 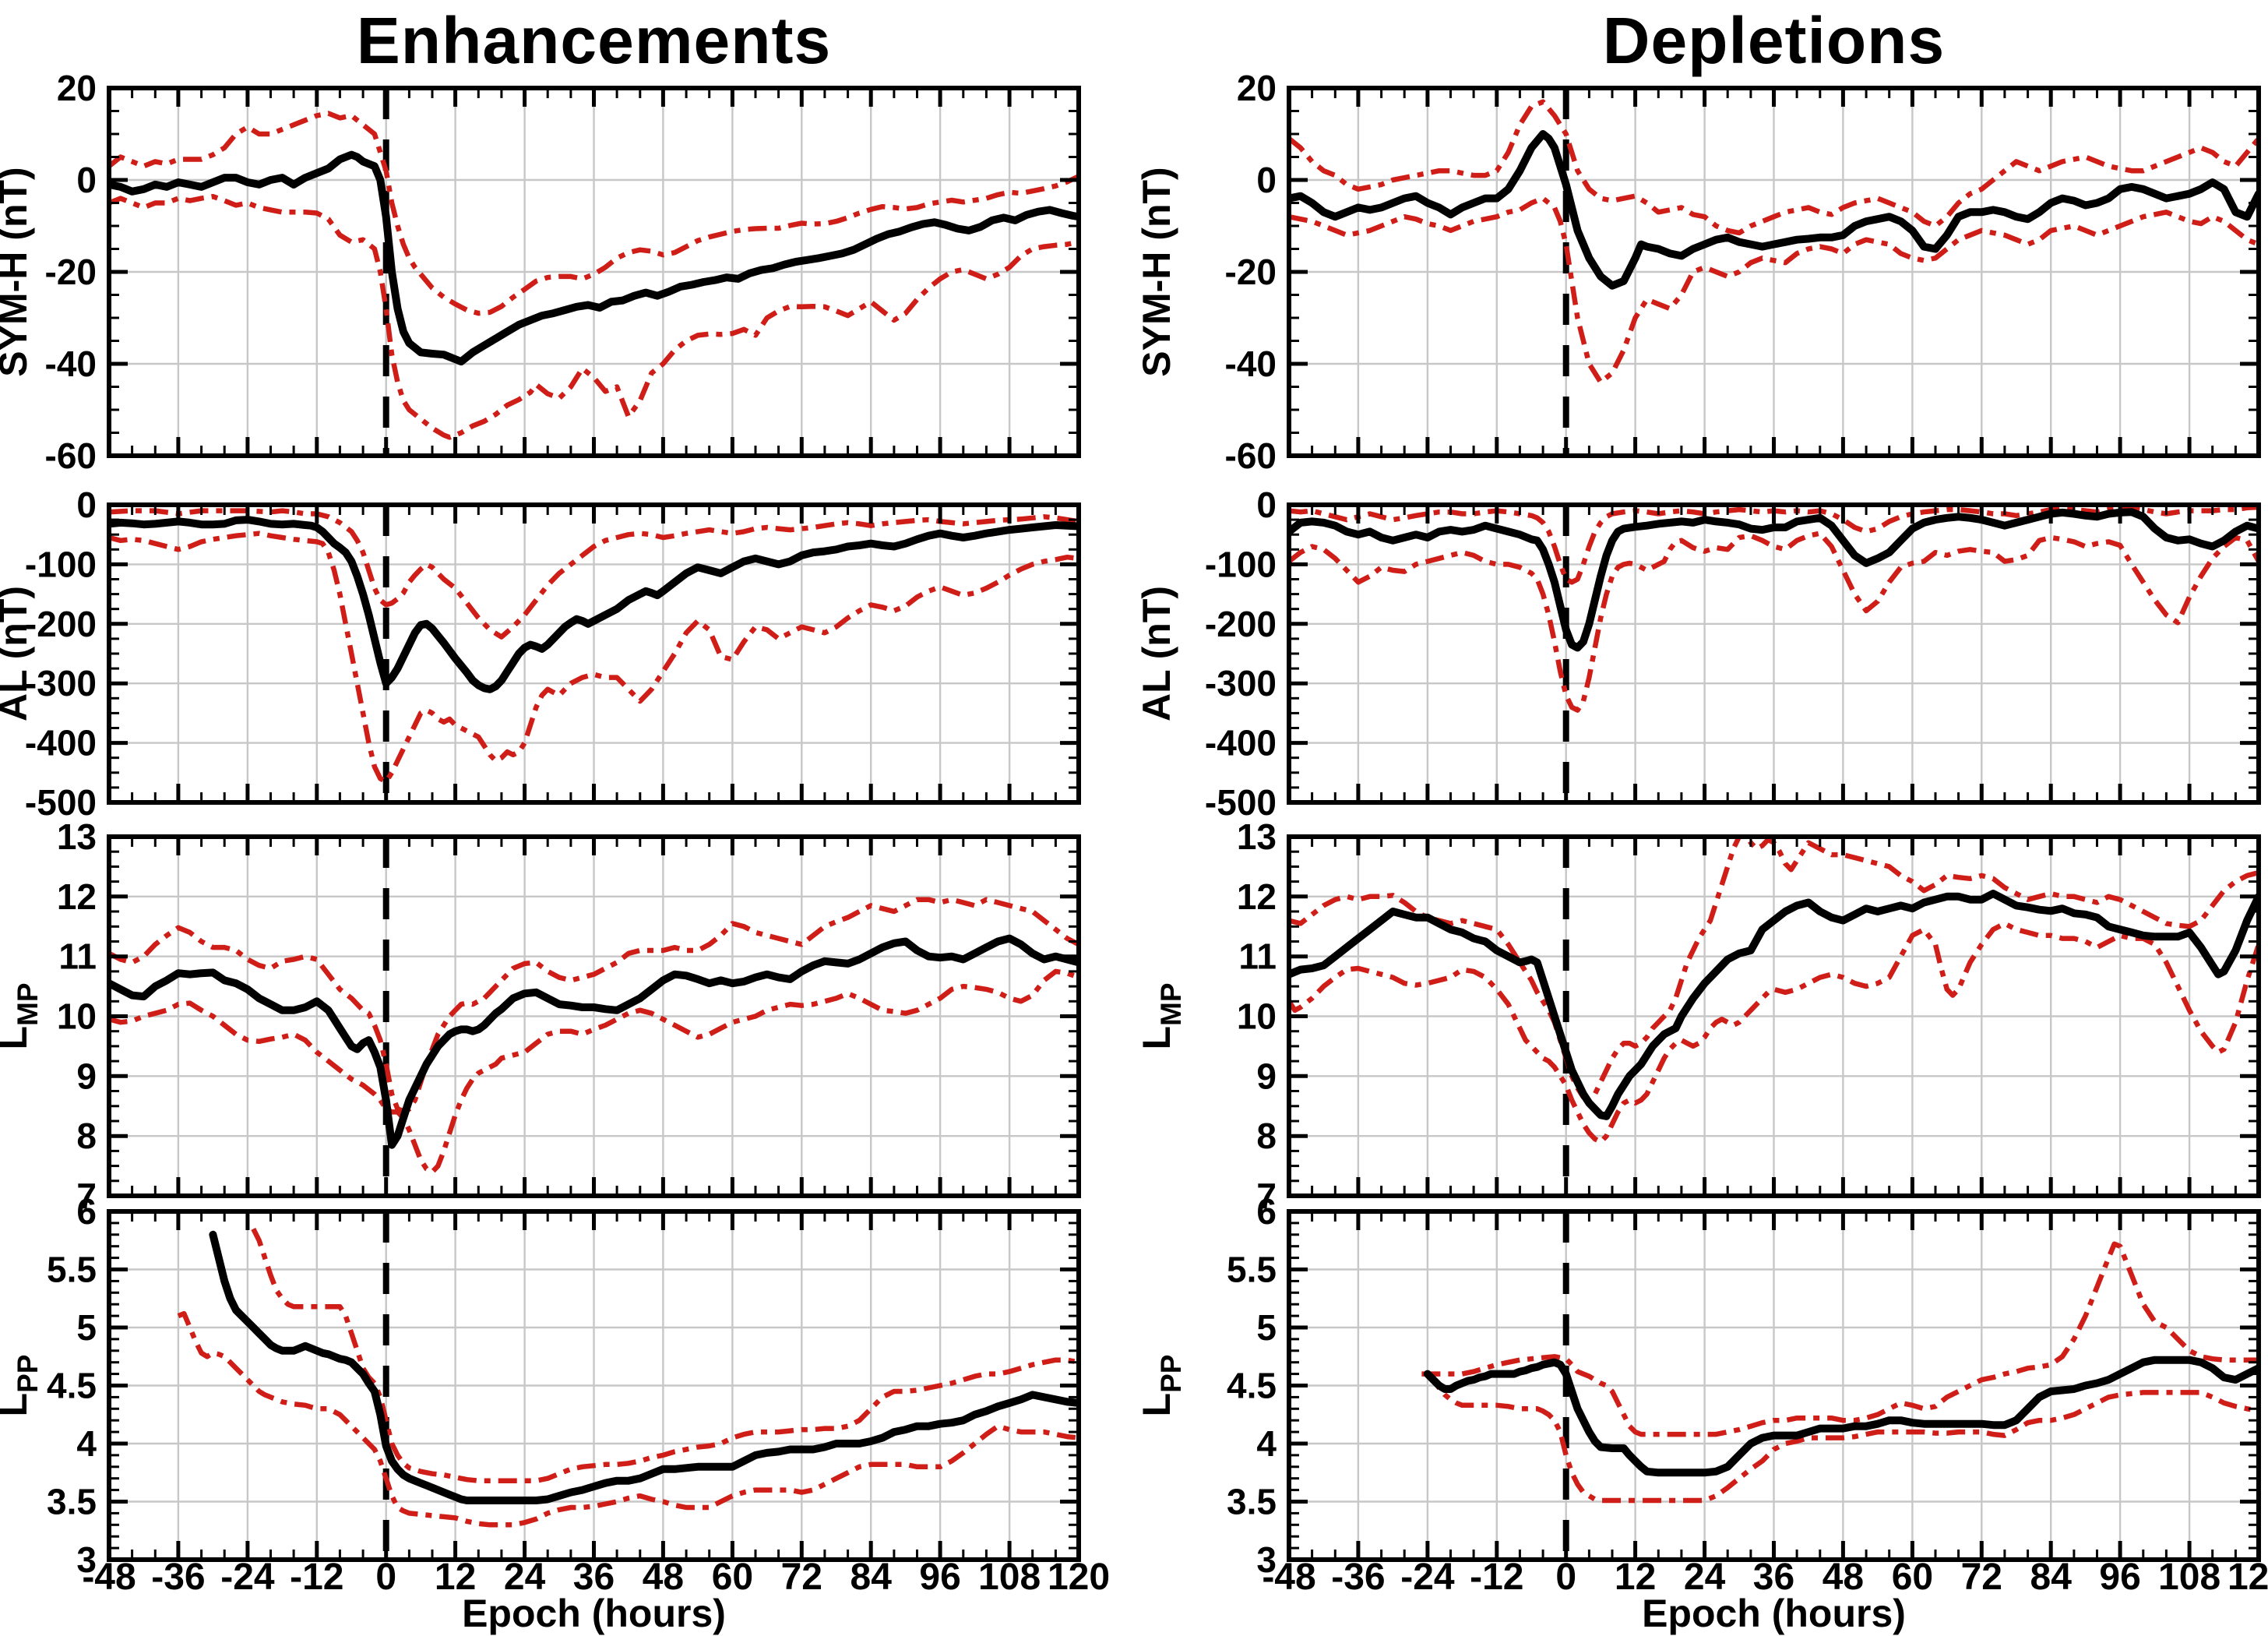 What do you see at coordinates (1266, 1328) in the screenshot?
I see `y-tick-label: 5` at bounding box center [1266, 1328].